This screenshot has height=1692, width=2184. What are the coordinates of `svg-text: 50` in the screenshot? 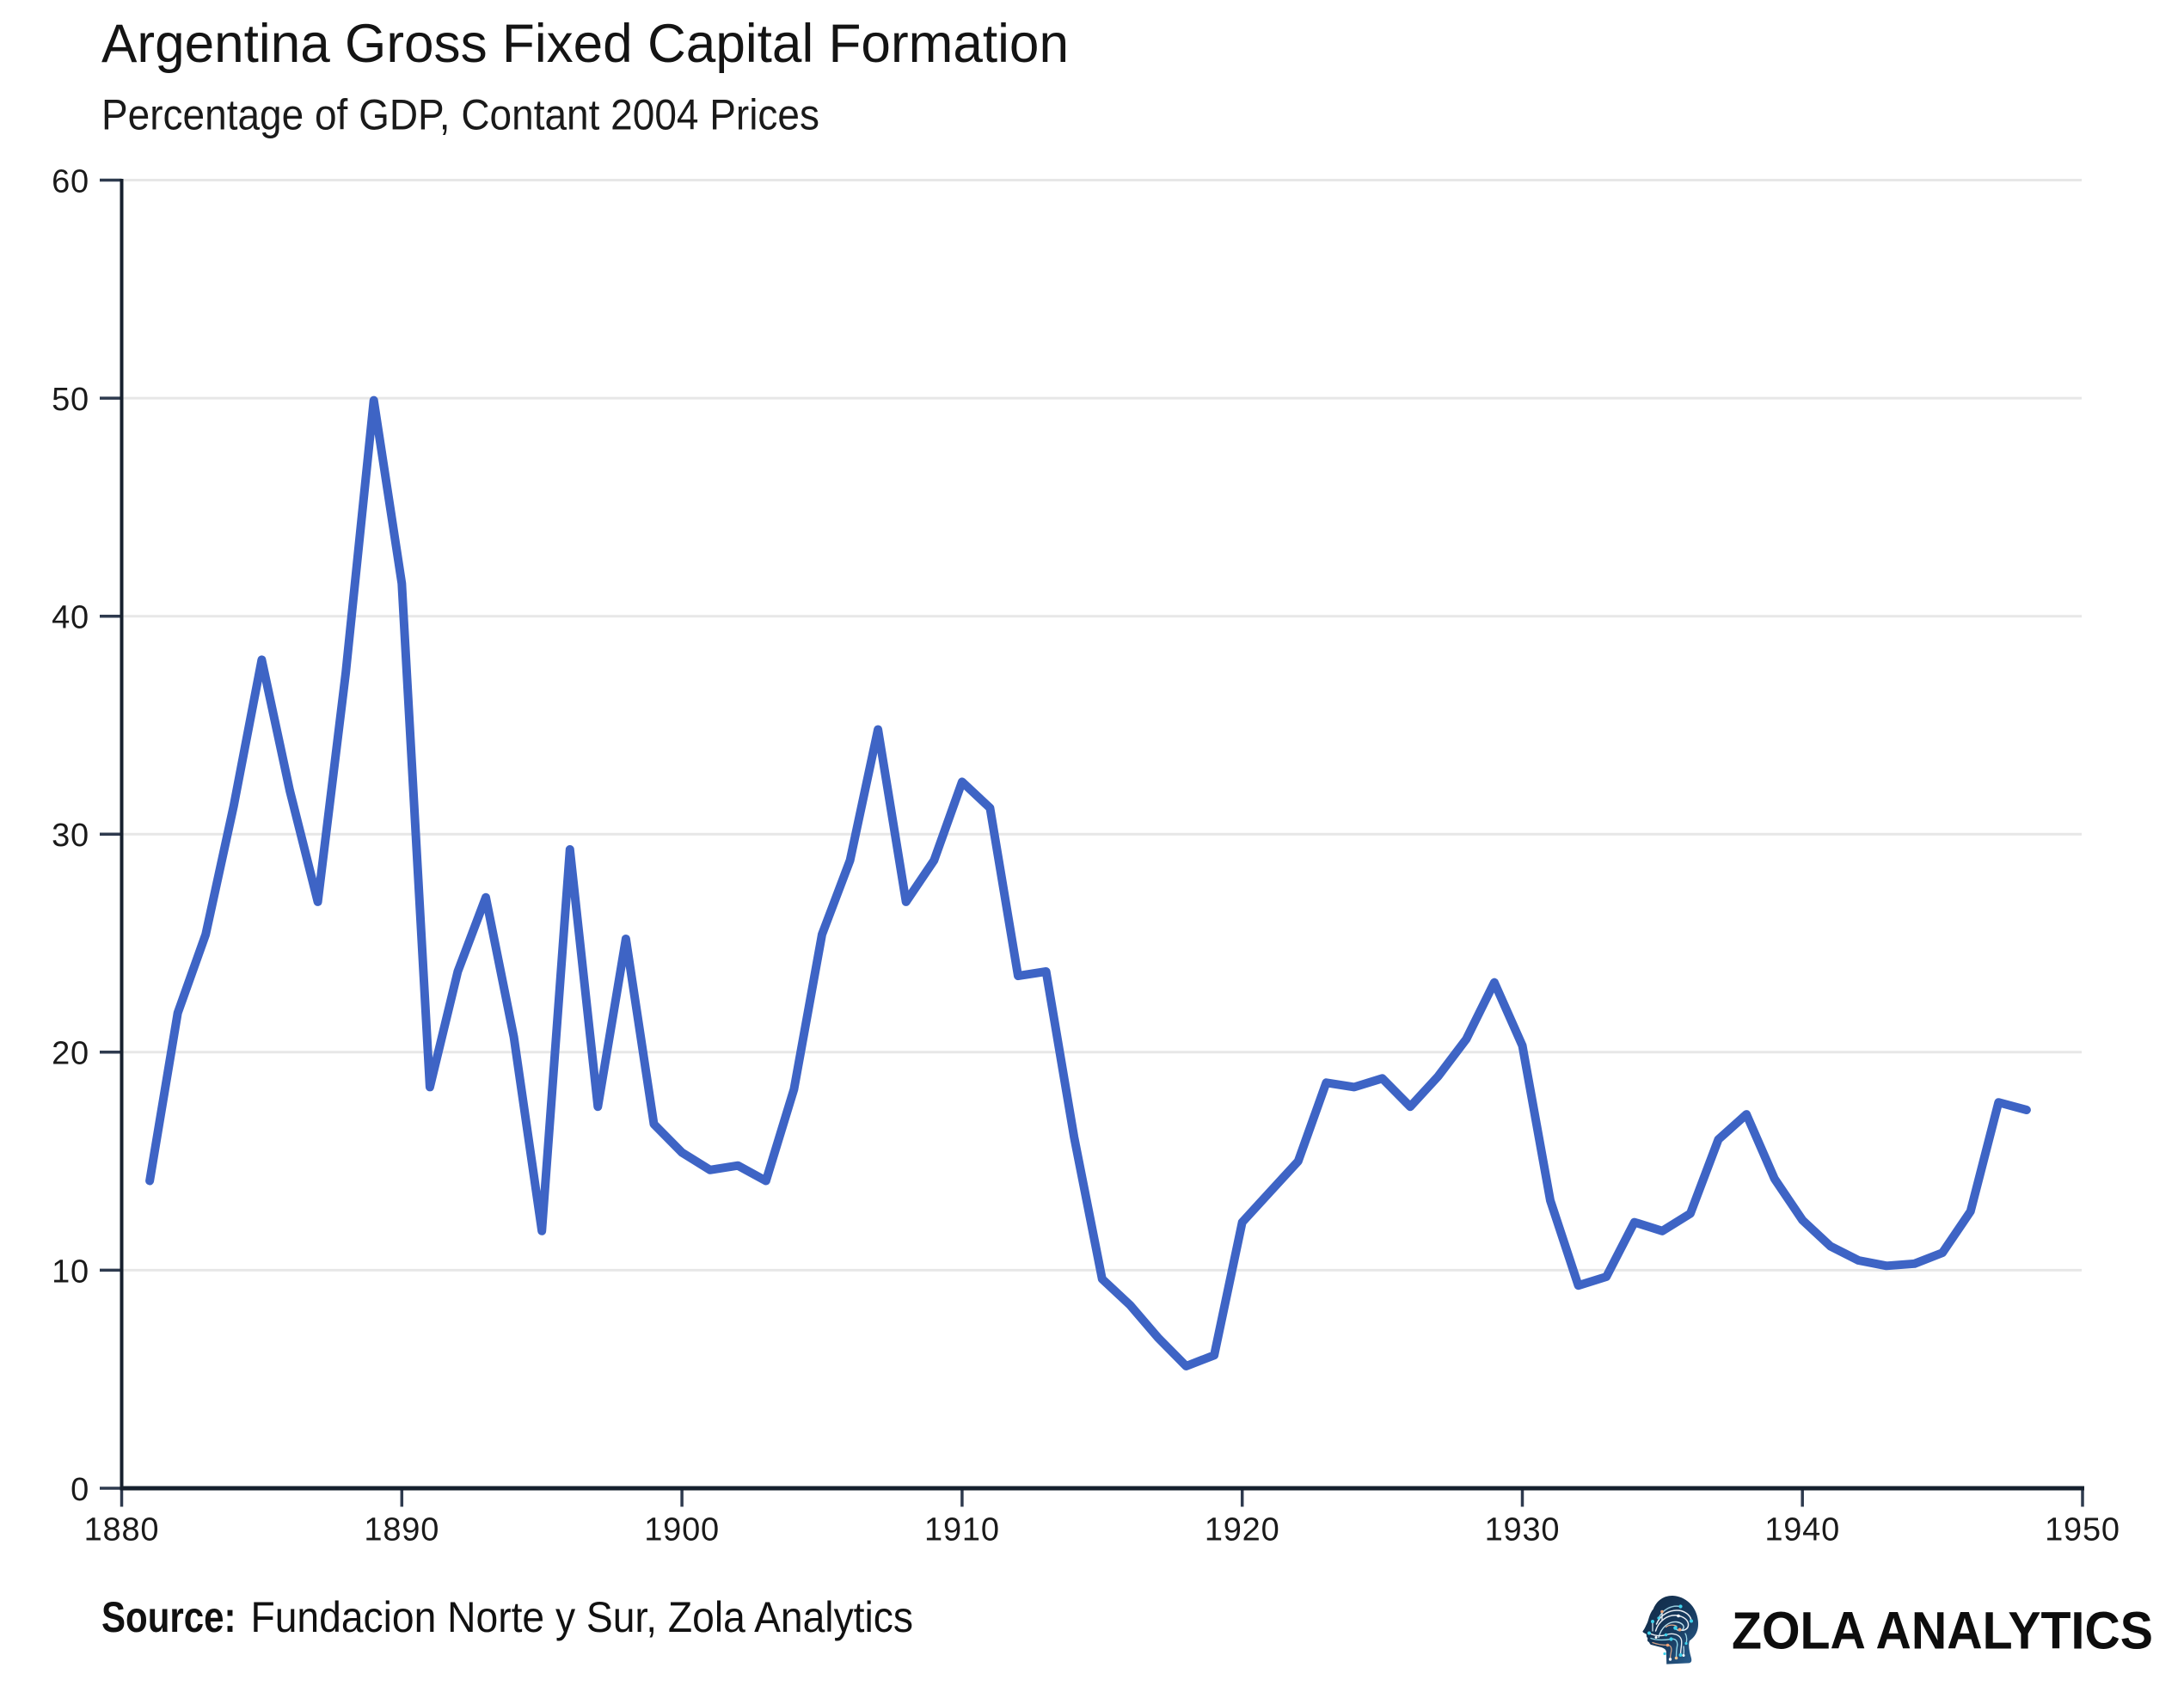 It's located at (70, 400).